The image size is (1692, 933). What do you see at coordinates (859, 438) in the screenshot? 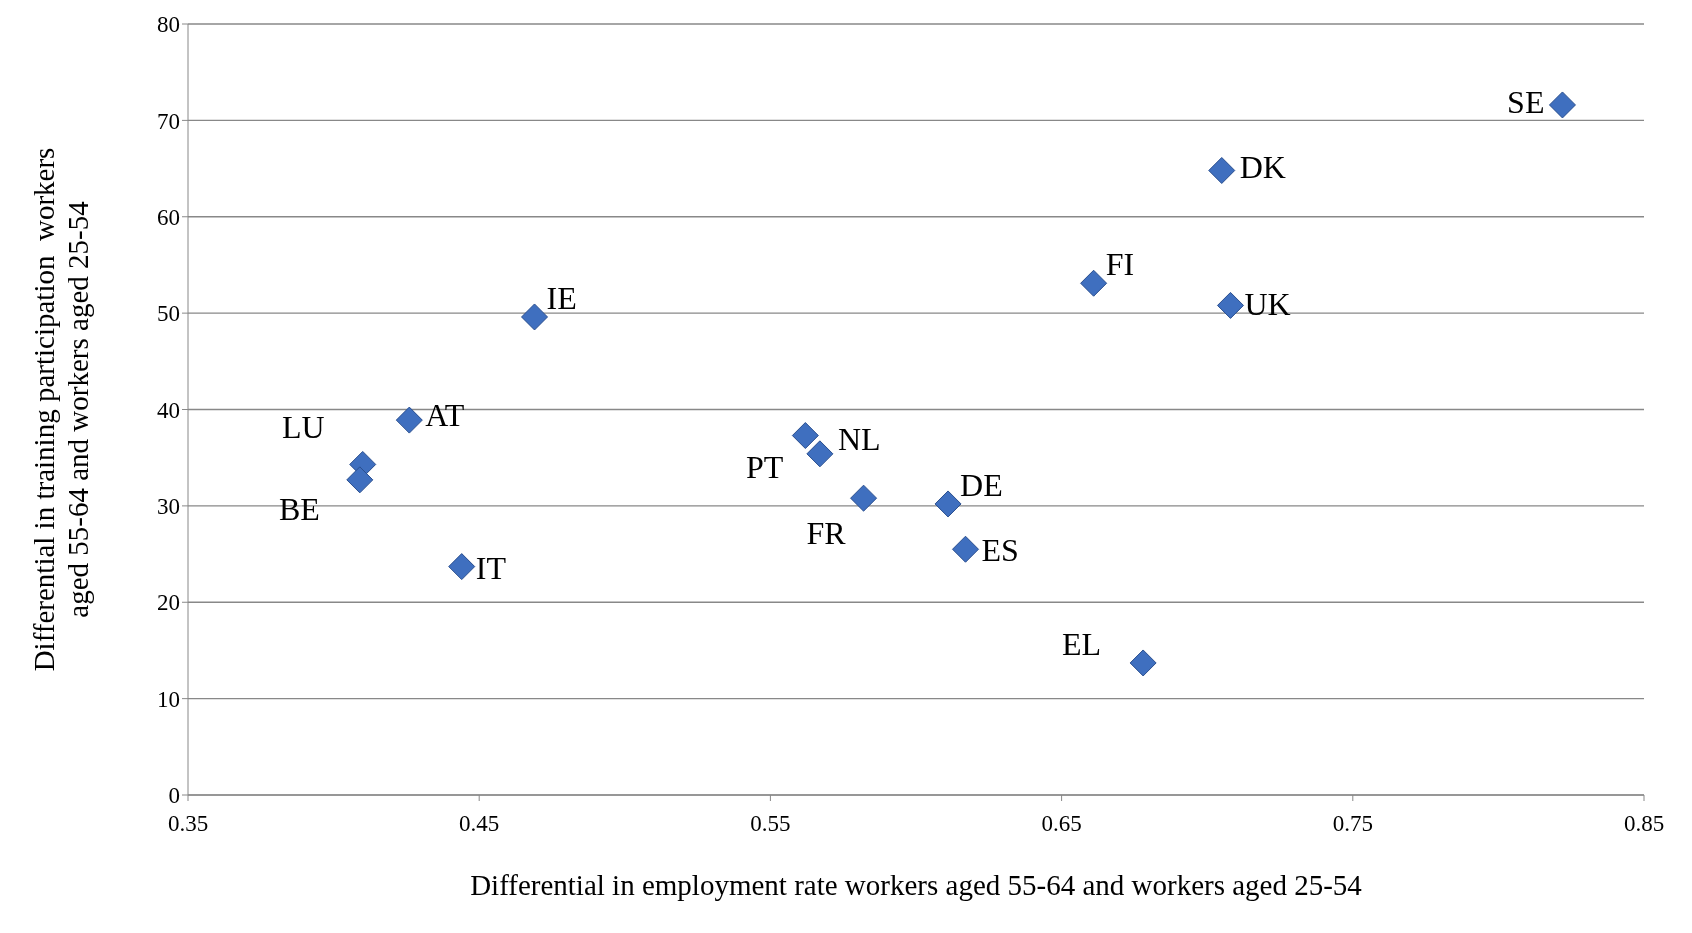
I see `annotation: NL` at bounding box center [859, 438].